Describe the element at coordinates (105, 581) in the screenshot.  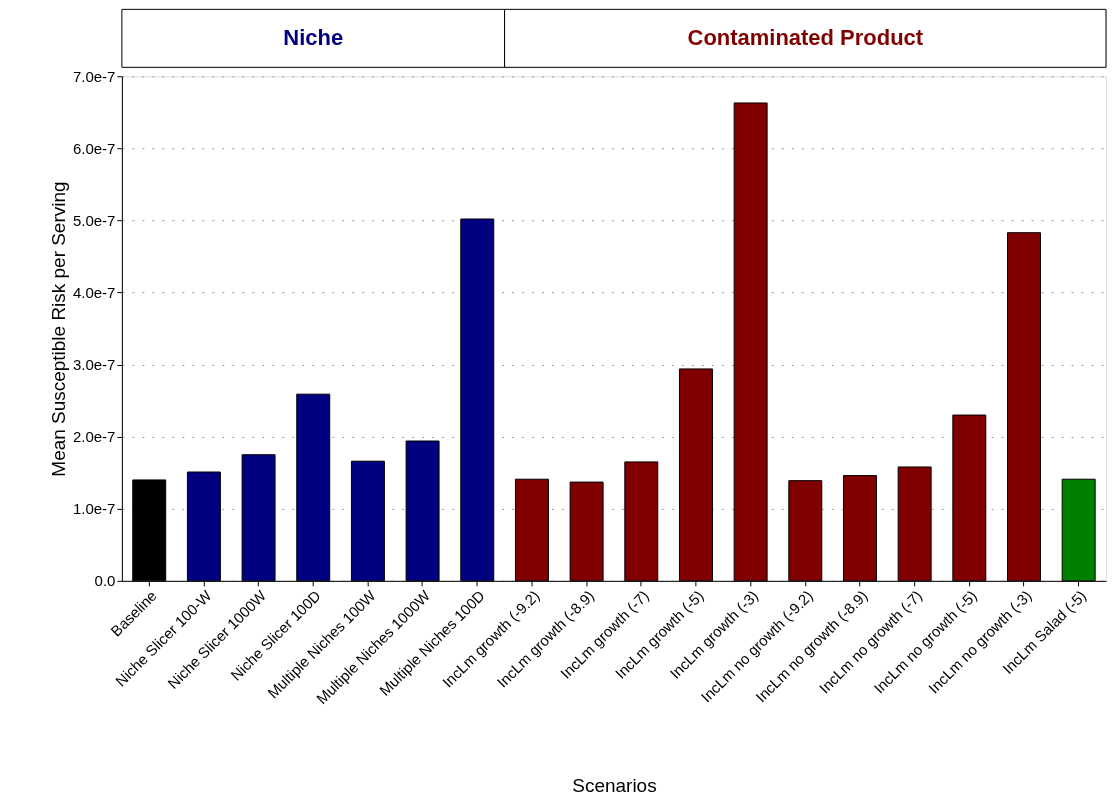
I see `y-tick-label: 0.0` at that location.